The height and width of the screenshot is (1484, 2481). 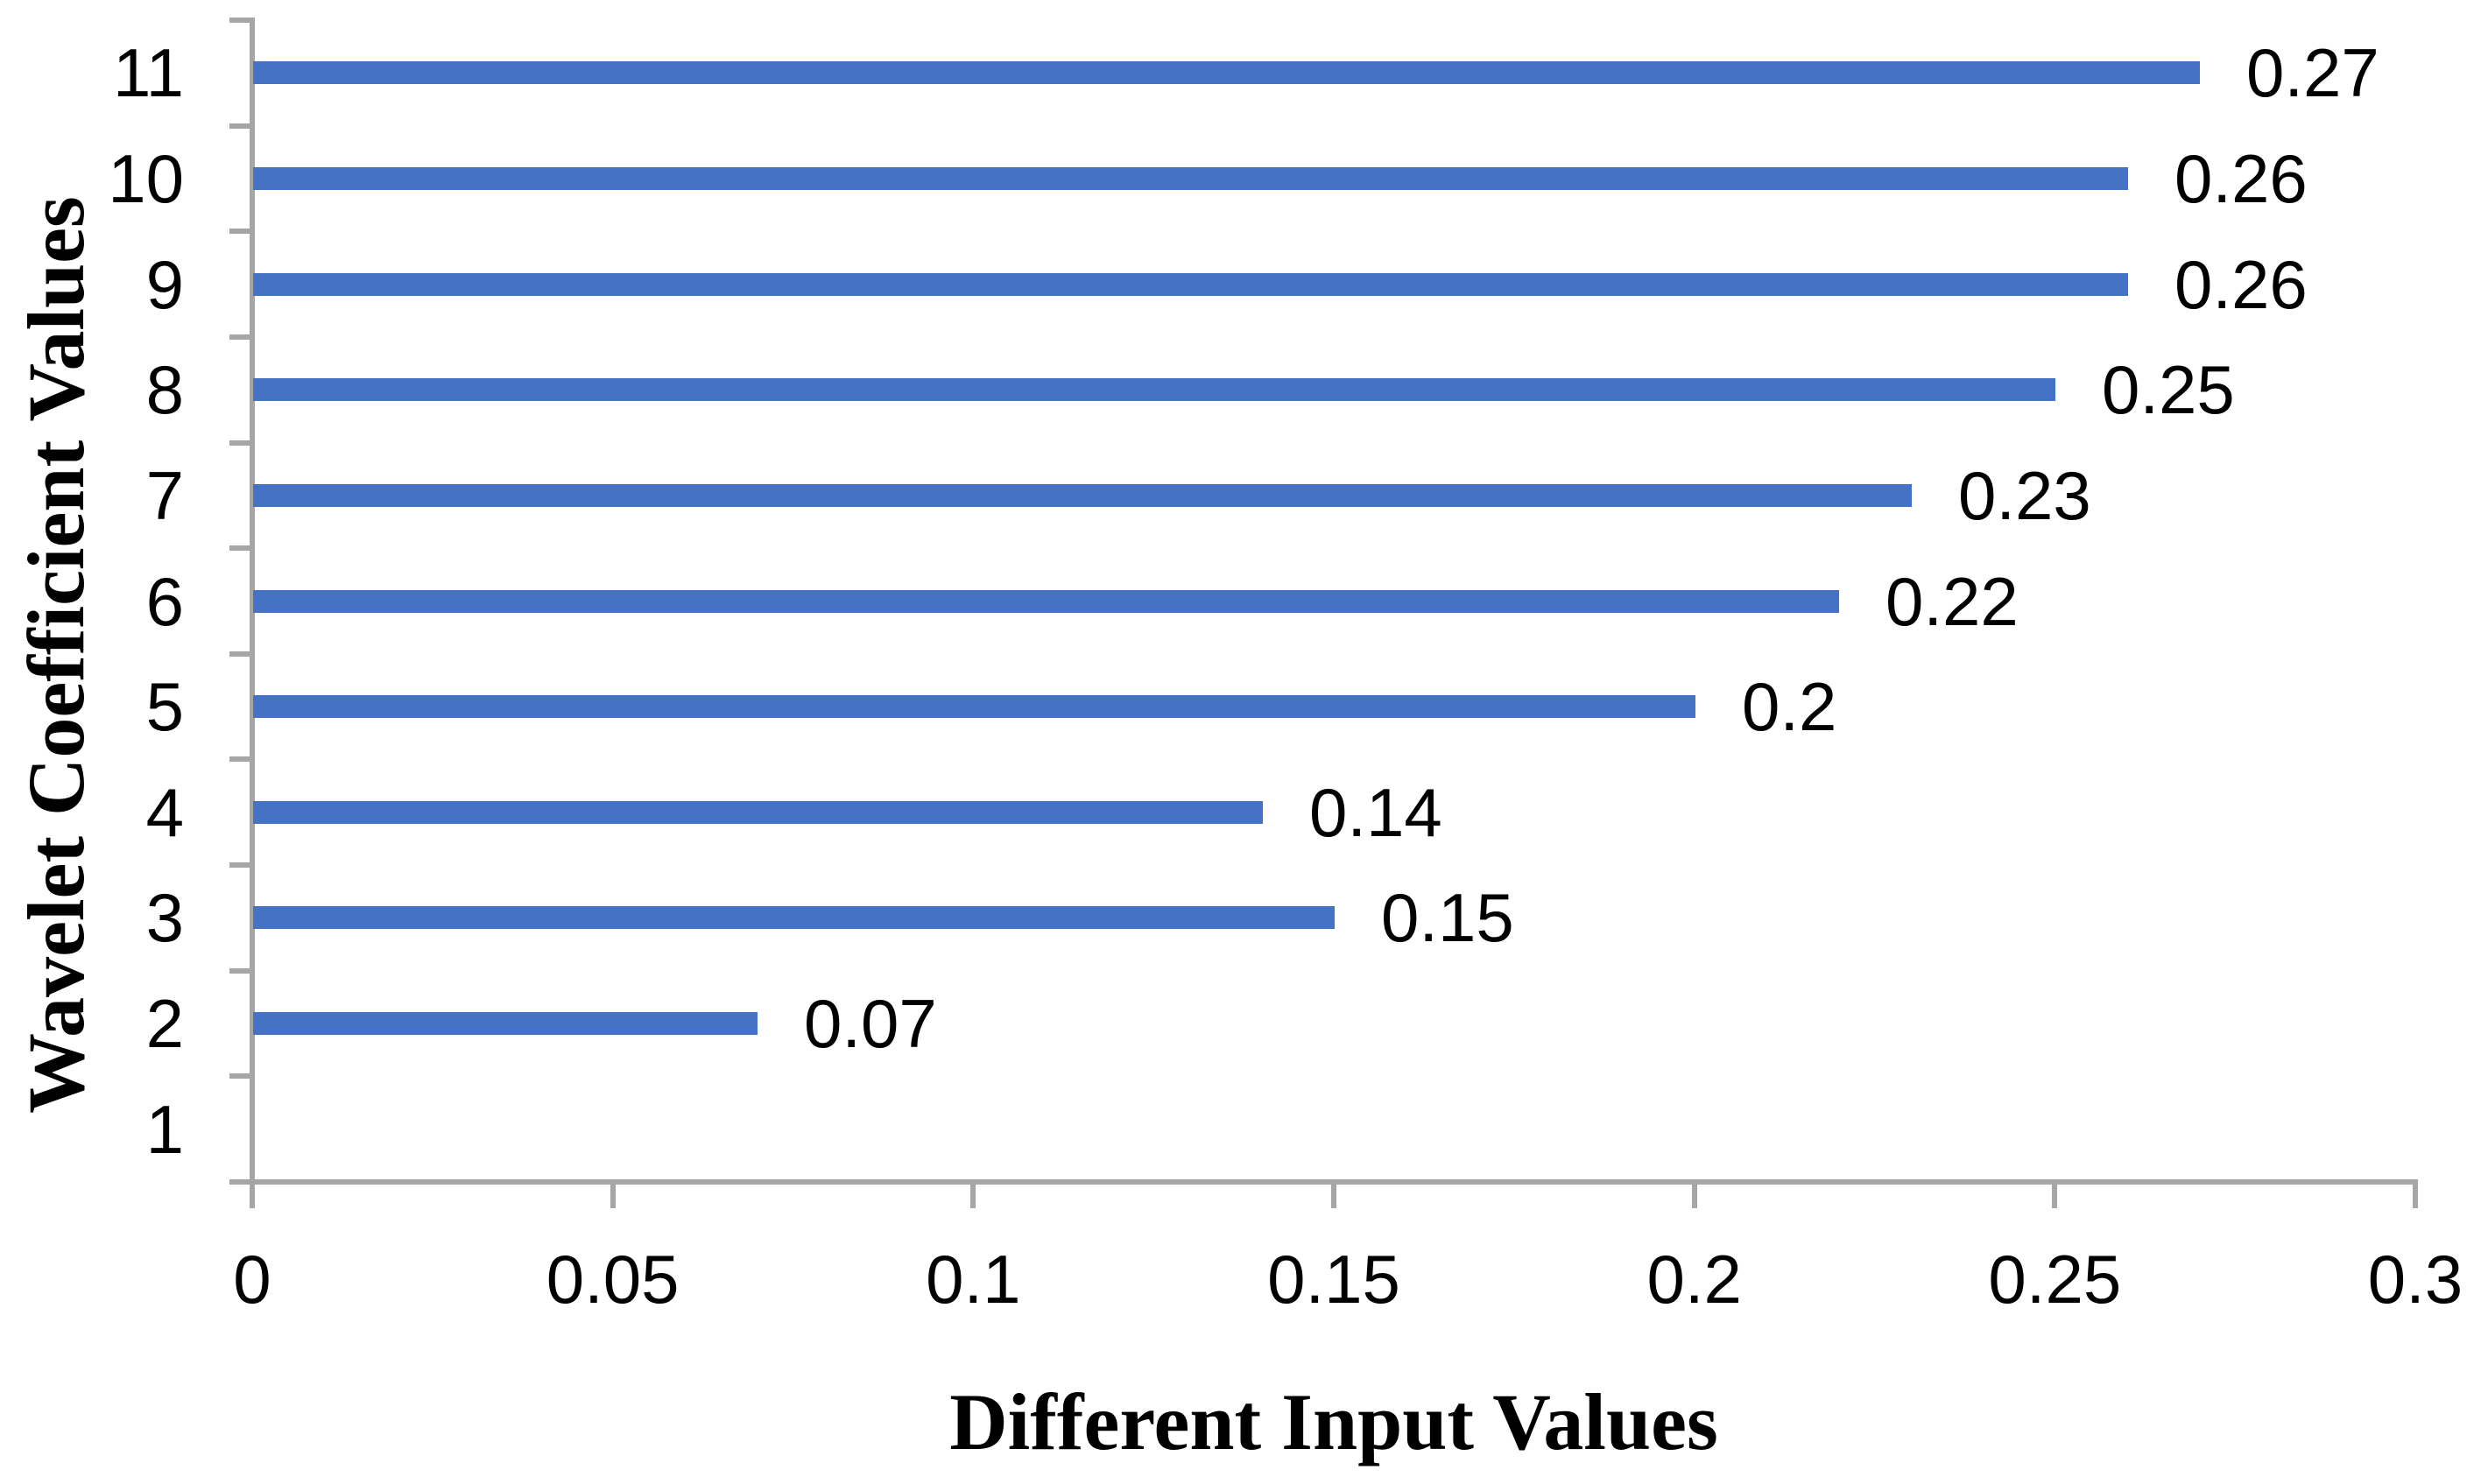 What do you see at coordinates (2168, 390) in the screenshot?
I see `bar-value-label: 0.25` at bounding box center [2168, 390].